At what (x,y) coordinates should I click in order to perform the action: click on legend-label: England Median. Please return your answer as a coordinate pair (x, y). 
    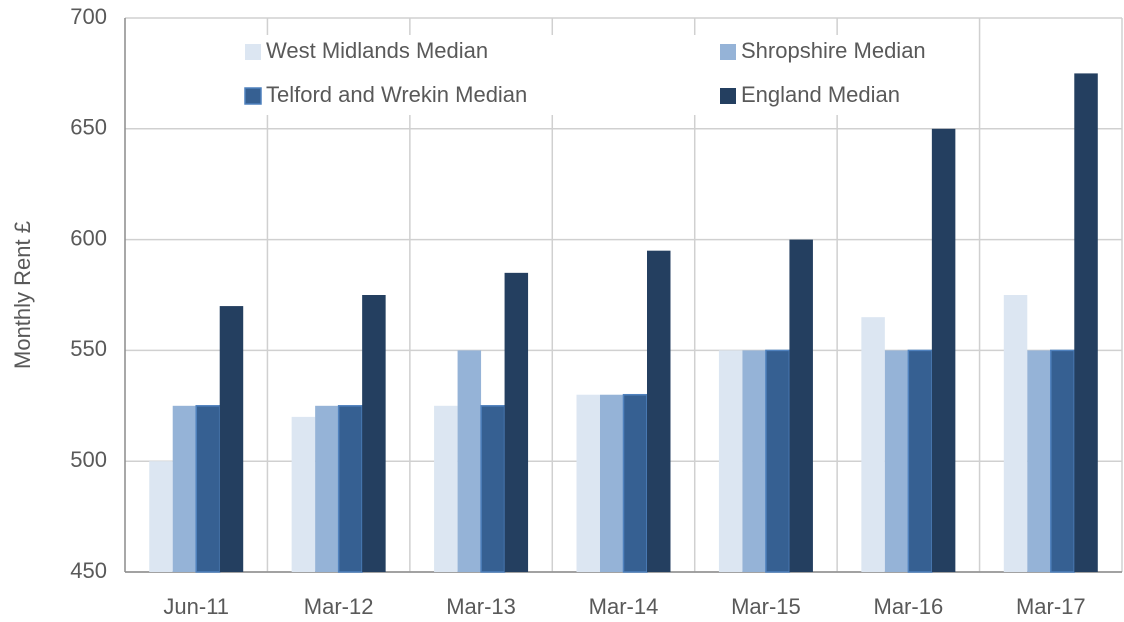
    Looking at the image, I should click on (820, 94).